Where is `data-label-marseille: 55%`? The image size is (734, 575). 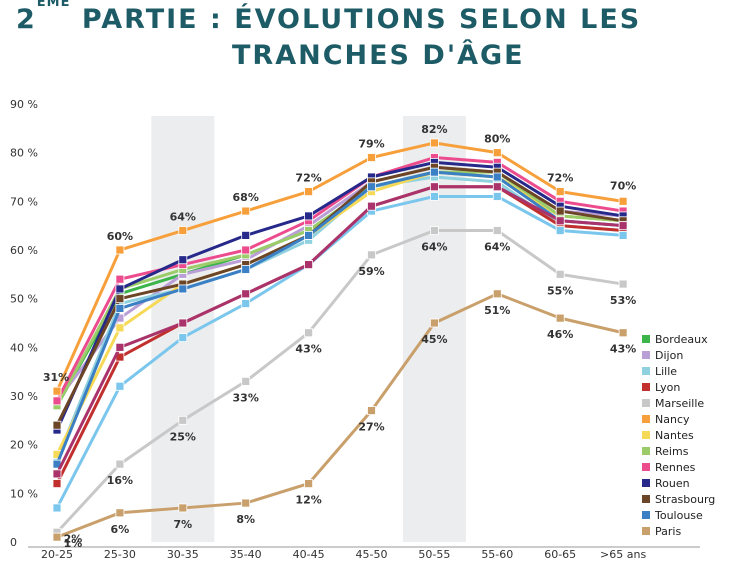 data-label-marseille: 55% is located at coordinates (560, 290).